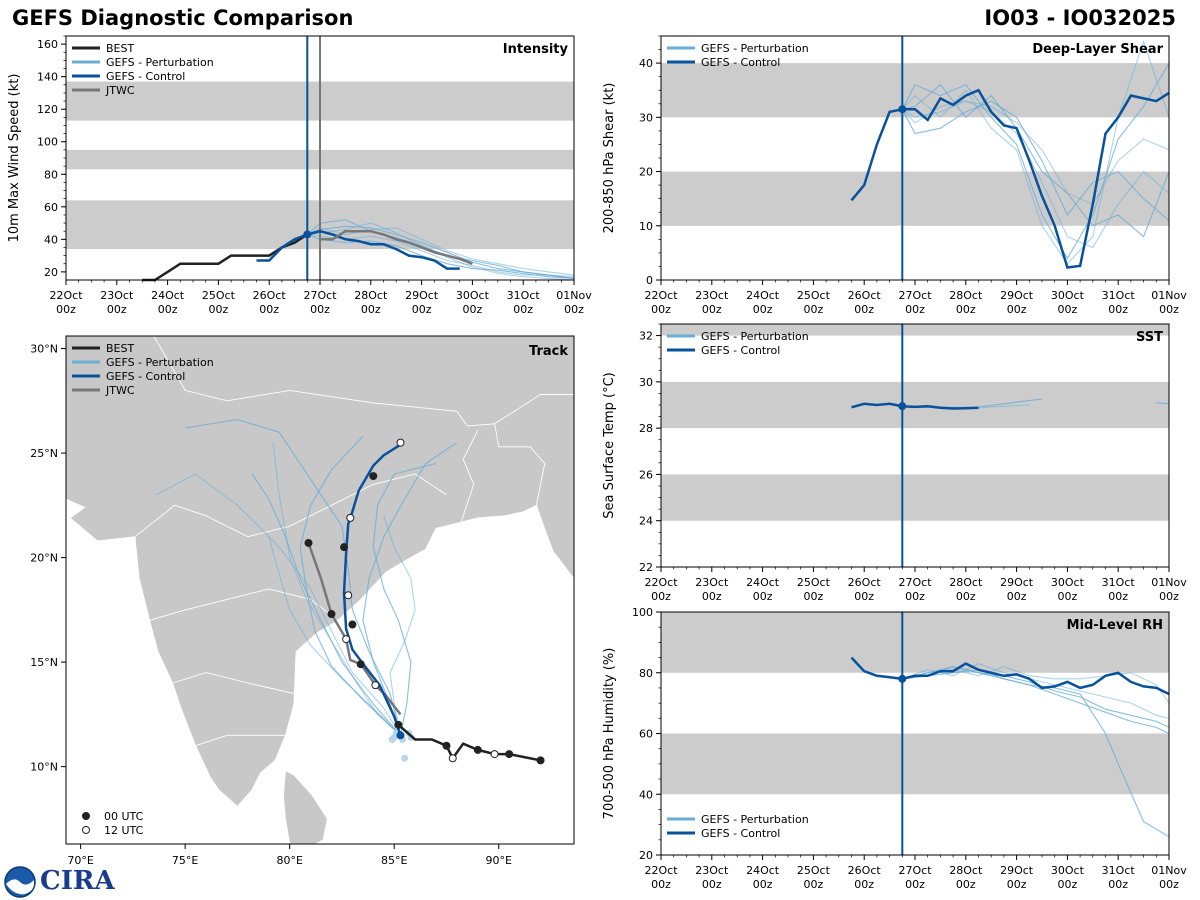  What do you see at coordinates (308, 542) in the screenshot?
I see `jtwc-00utc-point` at bounding box center [308, 542].